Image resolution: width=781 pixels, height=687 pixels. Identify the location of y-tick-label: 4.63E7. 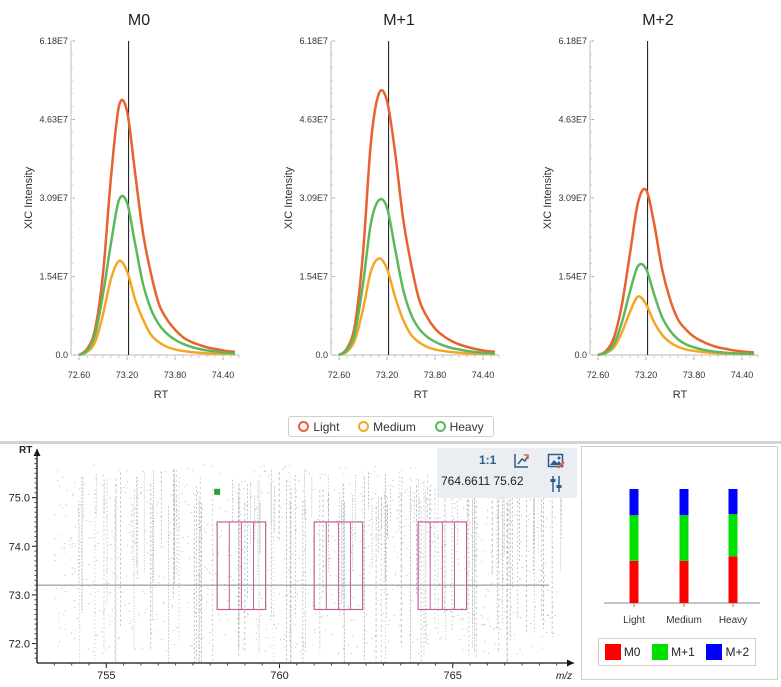
(313, 120).